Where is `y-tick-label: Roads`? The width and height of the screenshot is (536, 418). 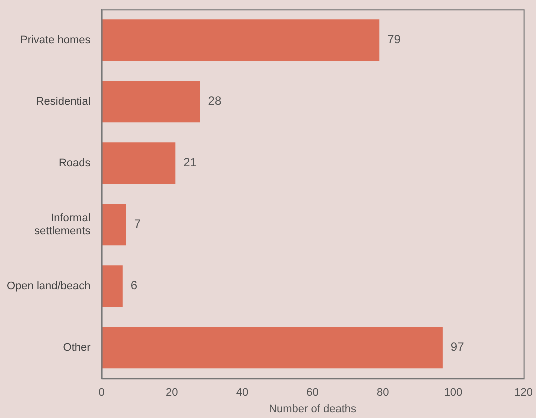 y-tick-label: Roads is located at coordinates (75, 163).